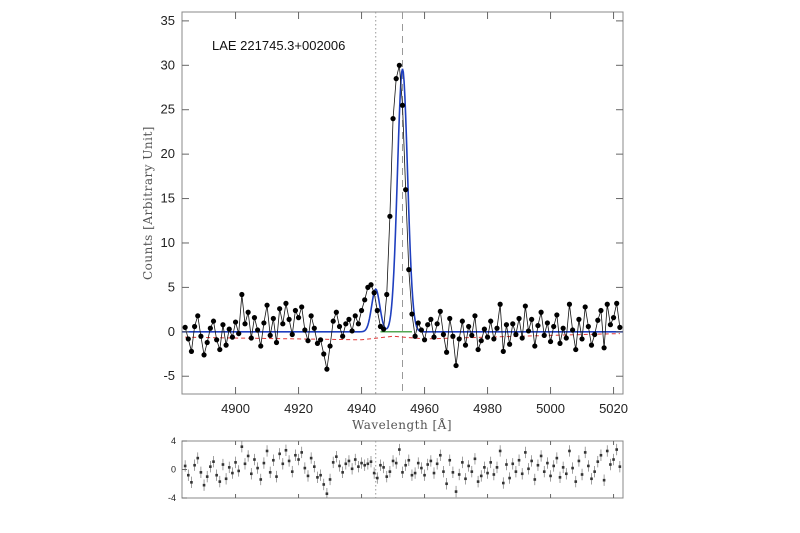 This screenshot has height=533, width=800. What do you see at coordinates (402, 469) in the screenshot?
I see `residual-series-layer` at bounding box center [402, 469].